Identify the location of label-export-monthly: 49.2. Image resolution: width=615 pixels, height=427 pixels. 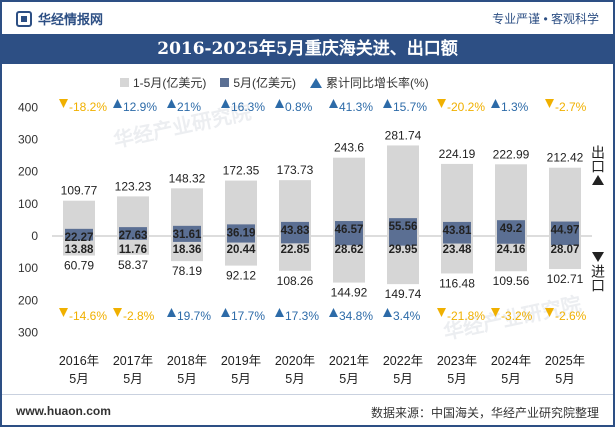
(511, 229).